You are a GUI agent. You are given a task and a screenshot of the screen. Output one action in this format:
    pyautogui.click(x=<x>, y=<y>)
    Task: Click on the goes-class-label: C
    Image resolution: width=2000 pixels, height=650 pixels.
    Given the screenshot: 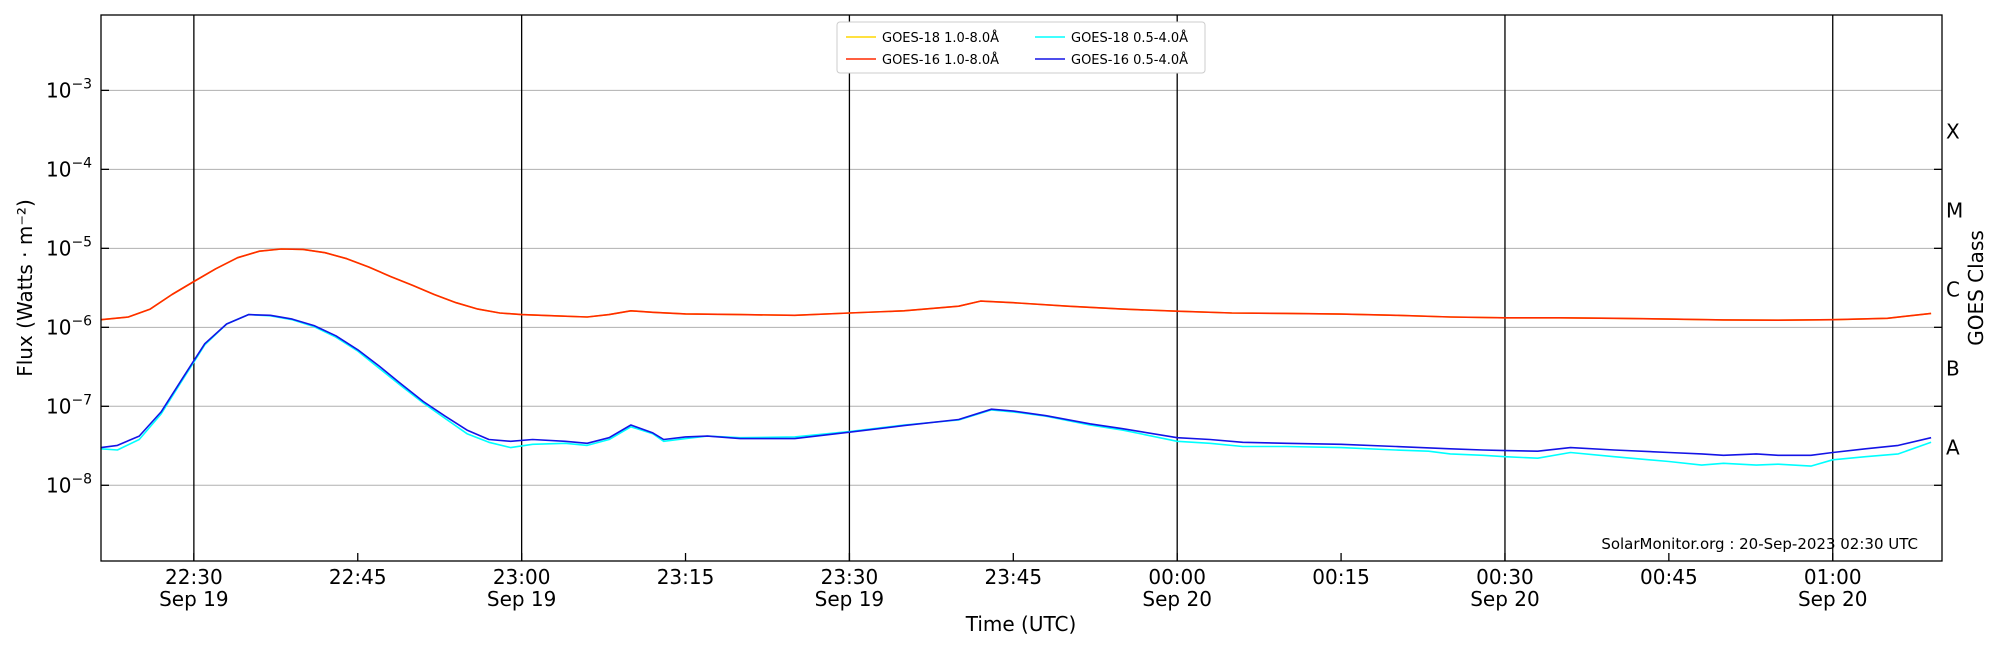 What is the action you would take?
    pyautogui.click(x=1953, y=289)
    